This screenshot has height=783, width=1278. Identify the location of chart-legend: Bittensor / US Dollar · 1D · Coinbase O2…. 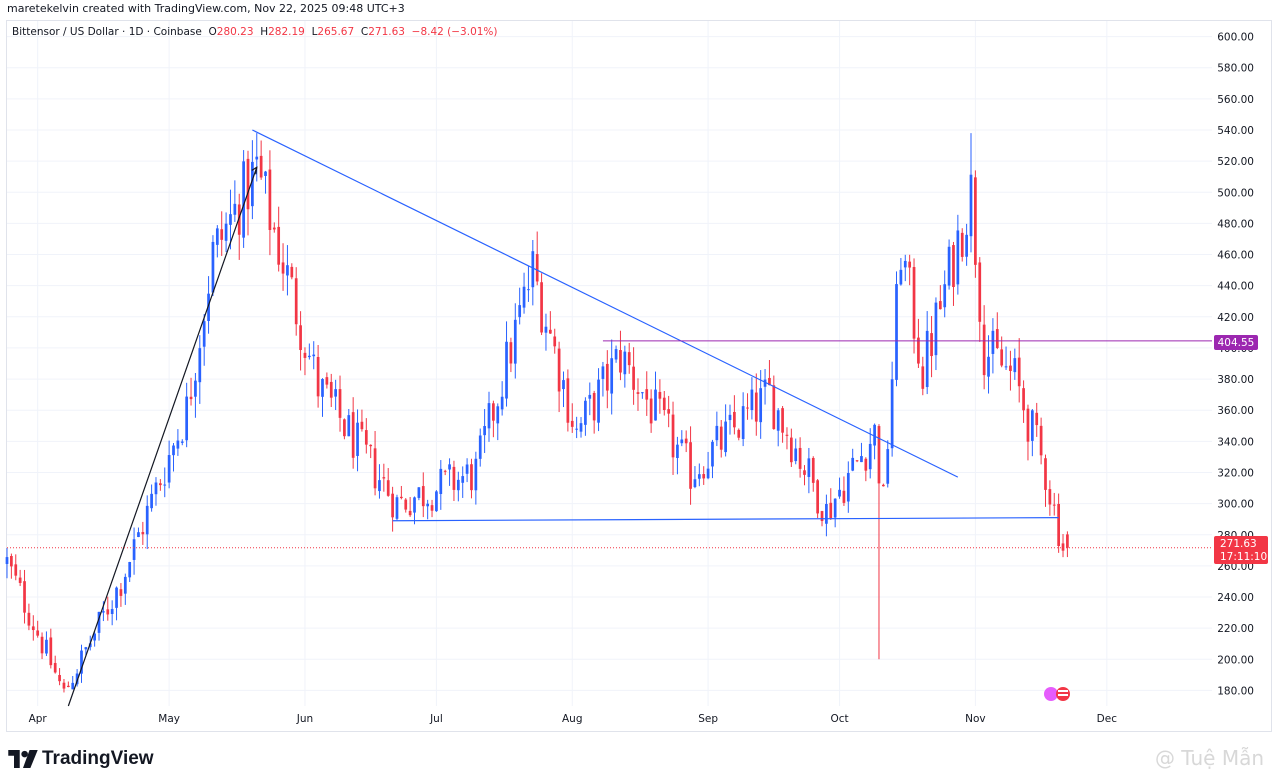
(255, 32).